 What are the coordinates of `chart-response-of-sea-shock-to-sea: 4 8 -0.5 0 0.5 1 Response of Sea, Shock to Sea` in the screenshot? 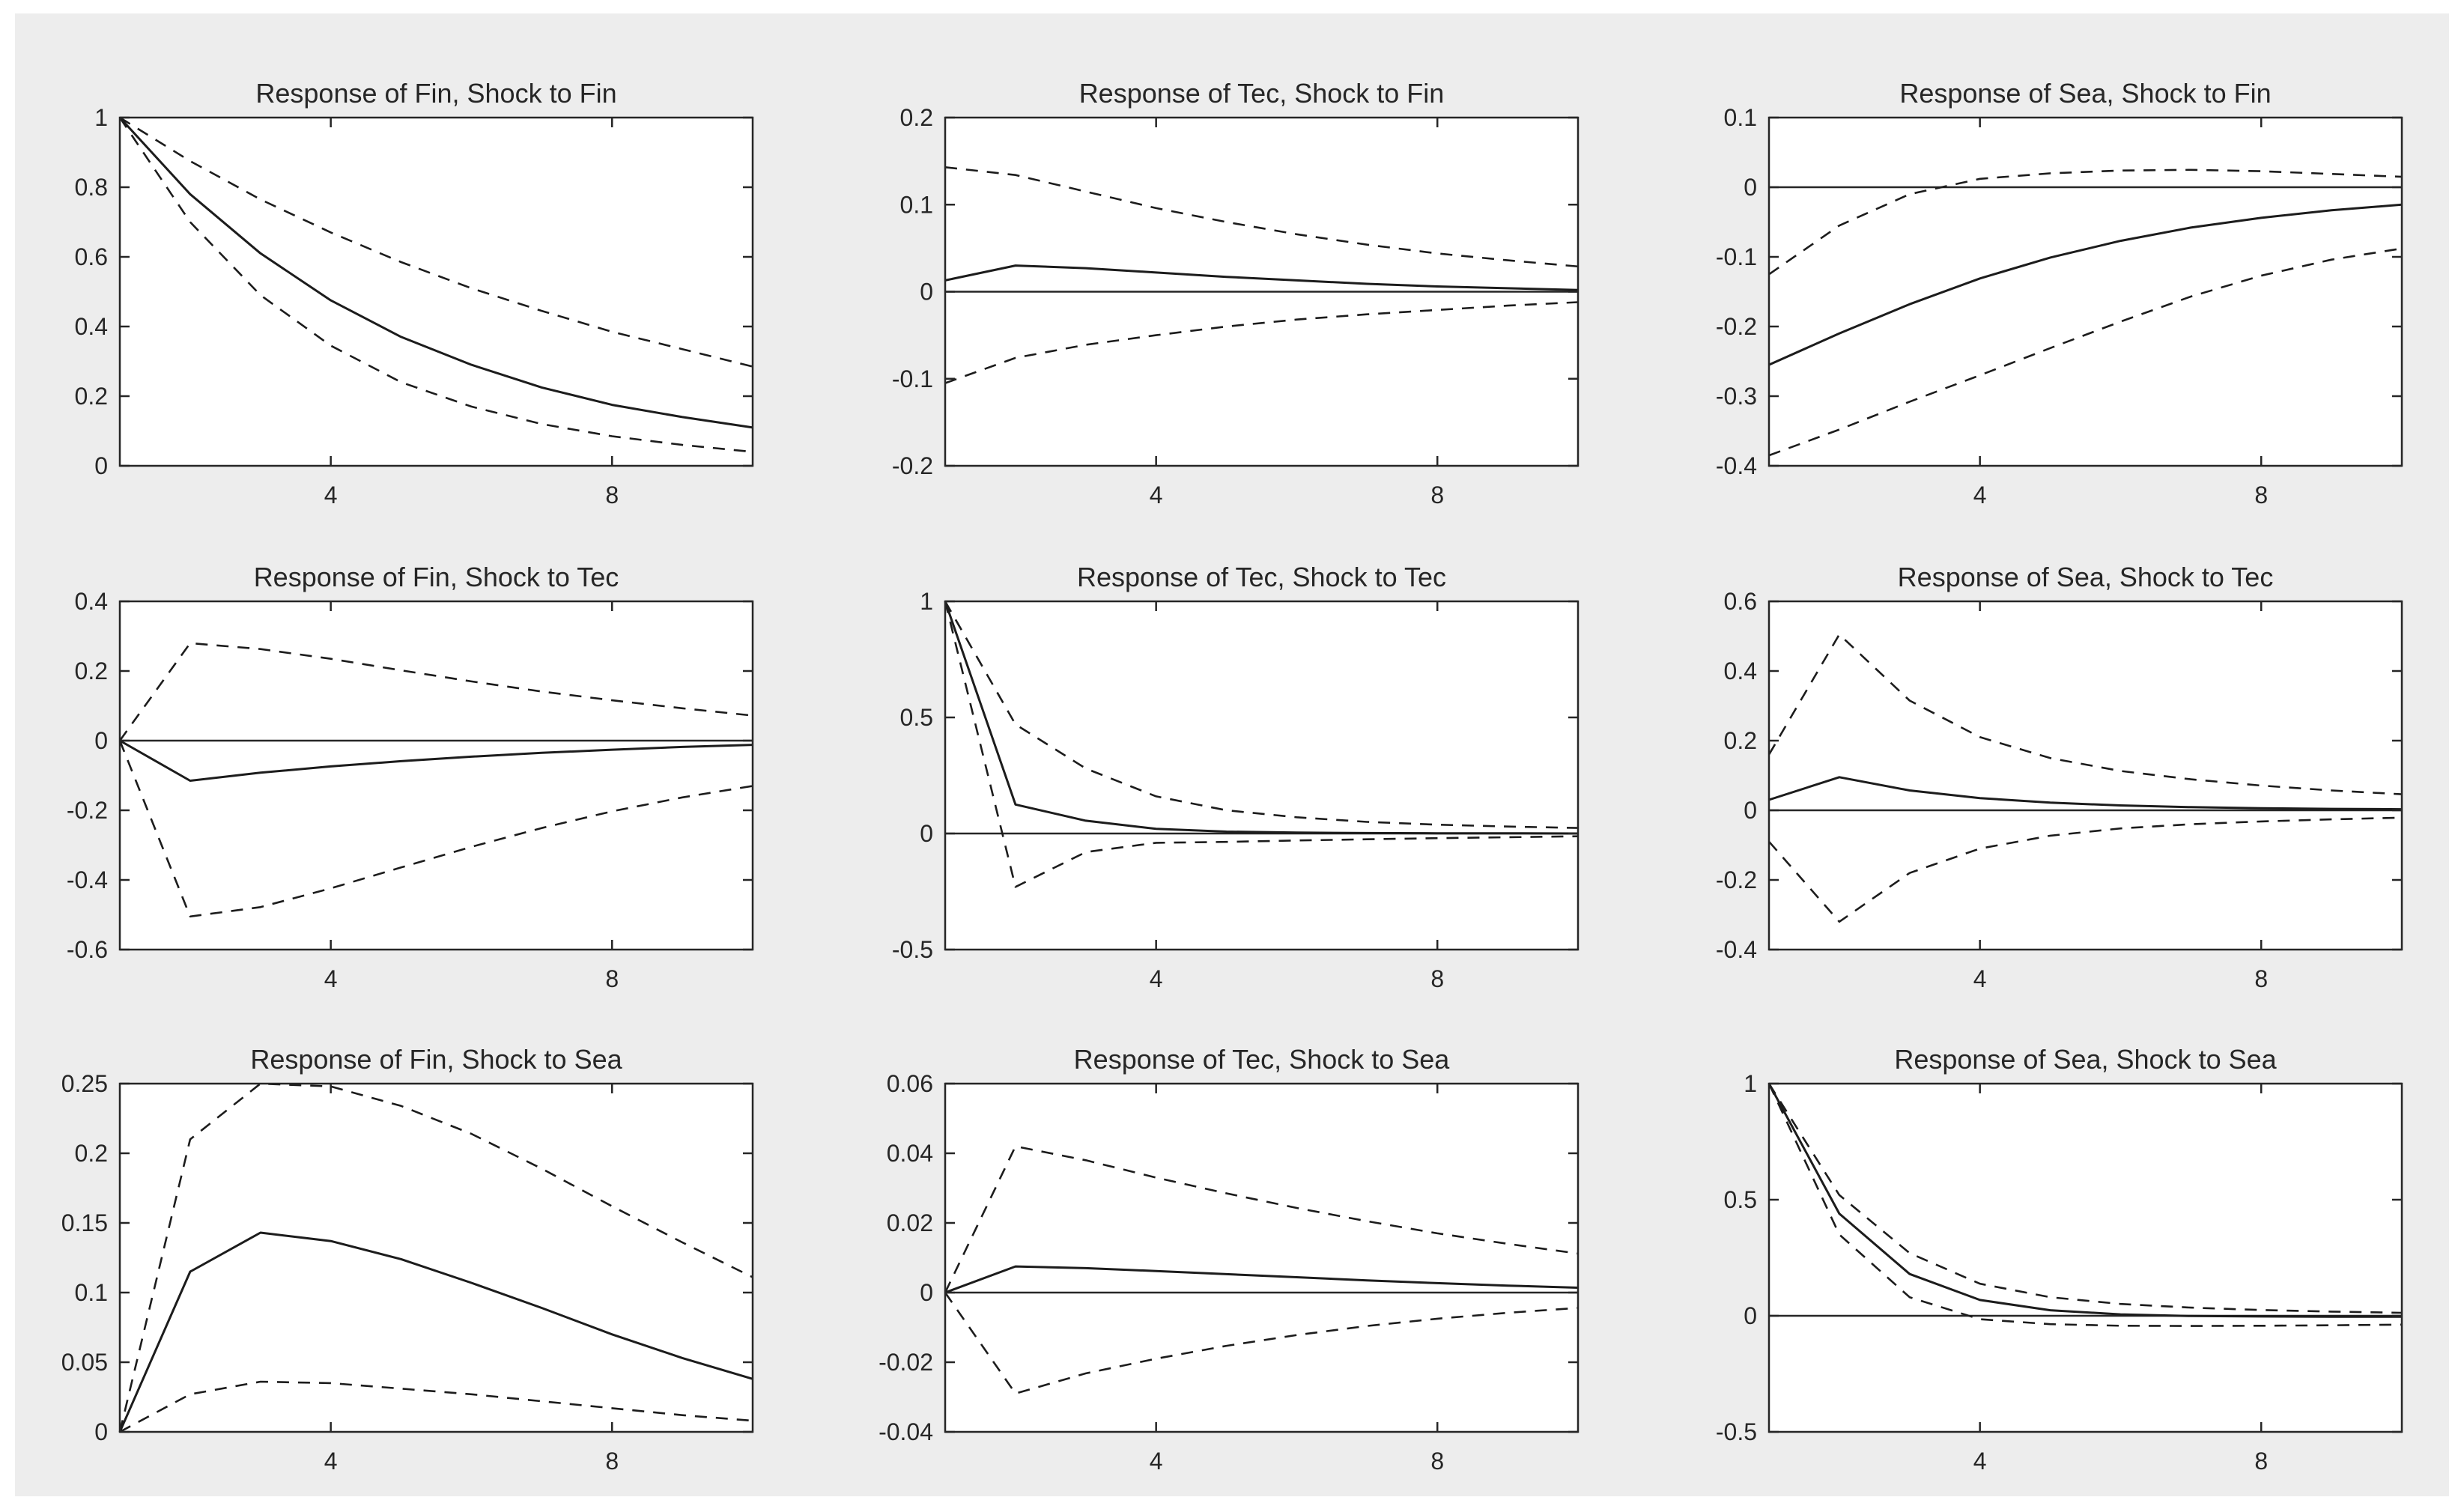 It's located at (2040, 1266).